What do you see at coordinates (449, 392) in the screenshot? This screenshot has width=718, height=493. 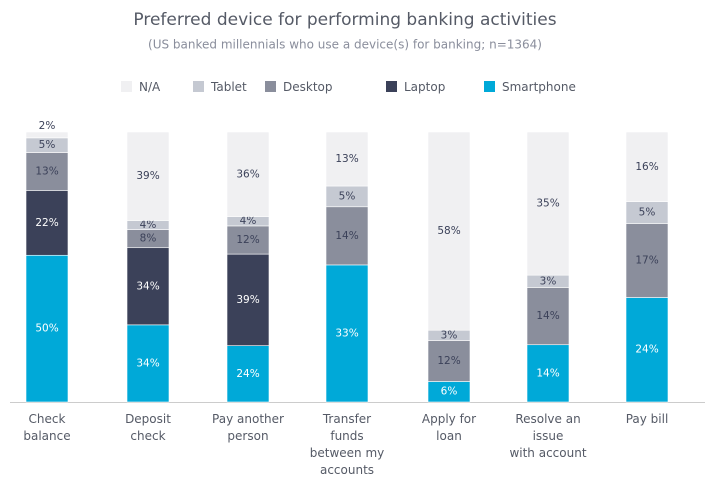 I see `data-label: 6%` at bounding box center [449, 392].